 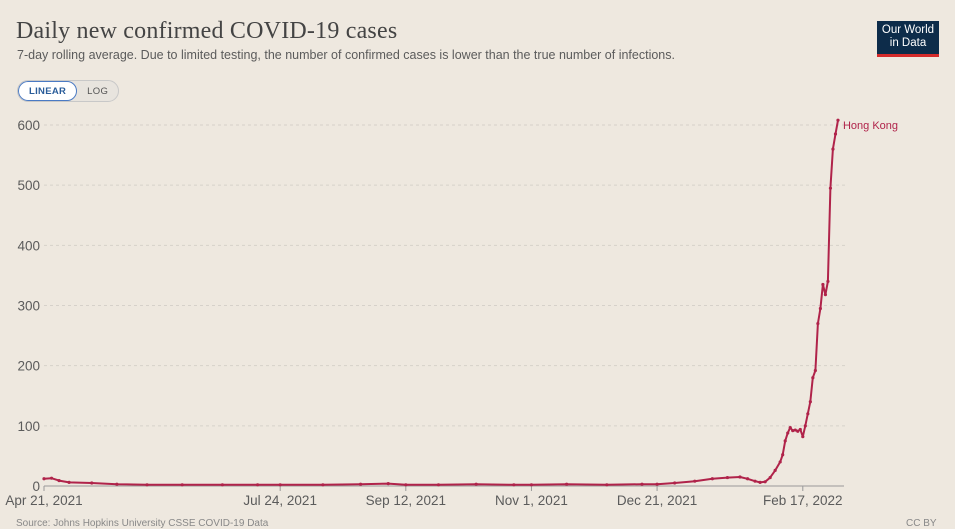 What do you see at coordinates (28, 185) in the screenshot?
I see `y-tick-label: 500` at bounding box center [28, 185].